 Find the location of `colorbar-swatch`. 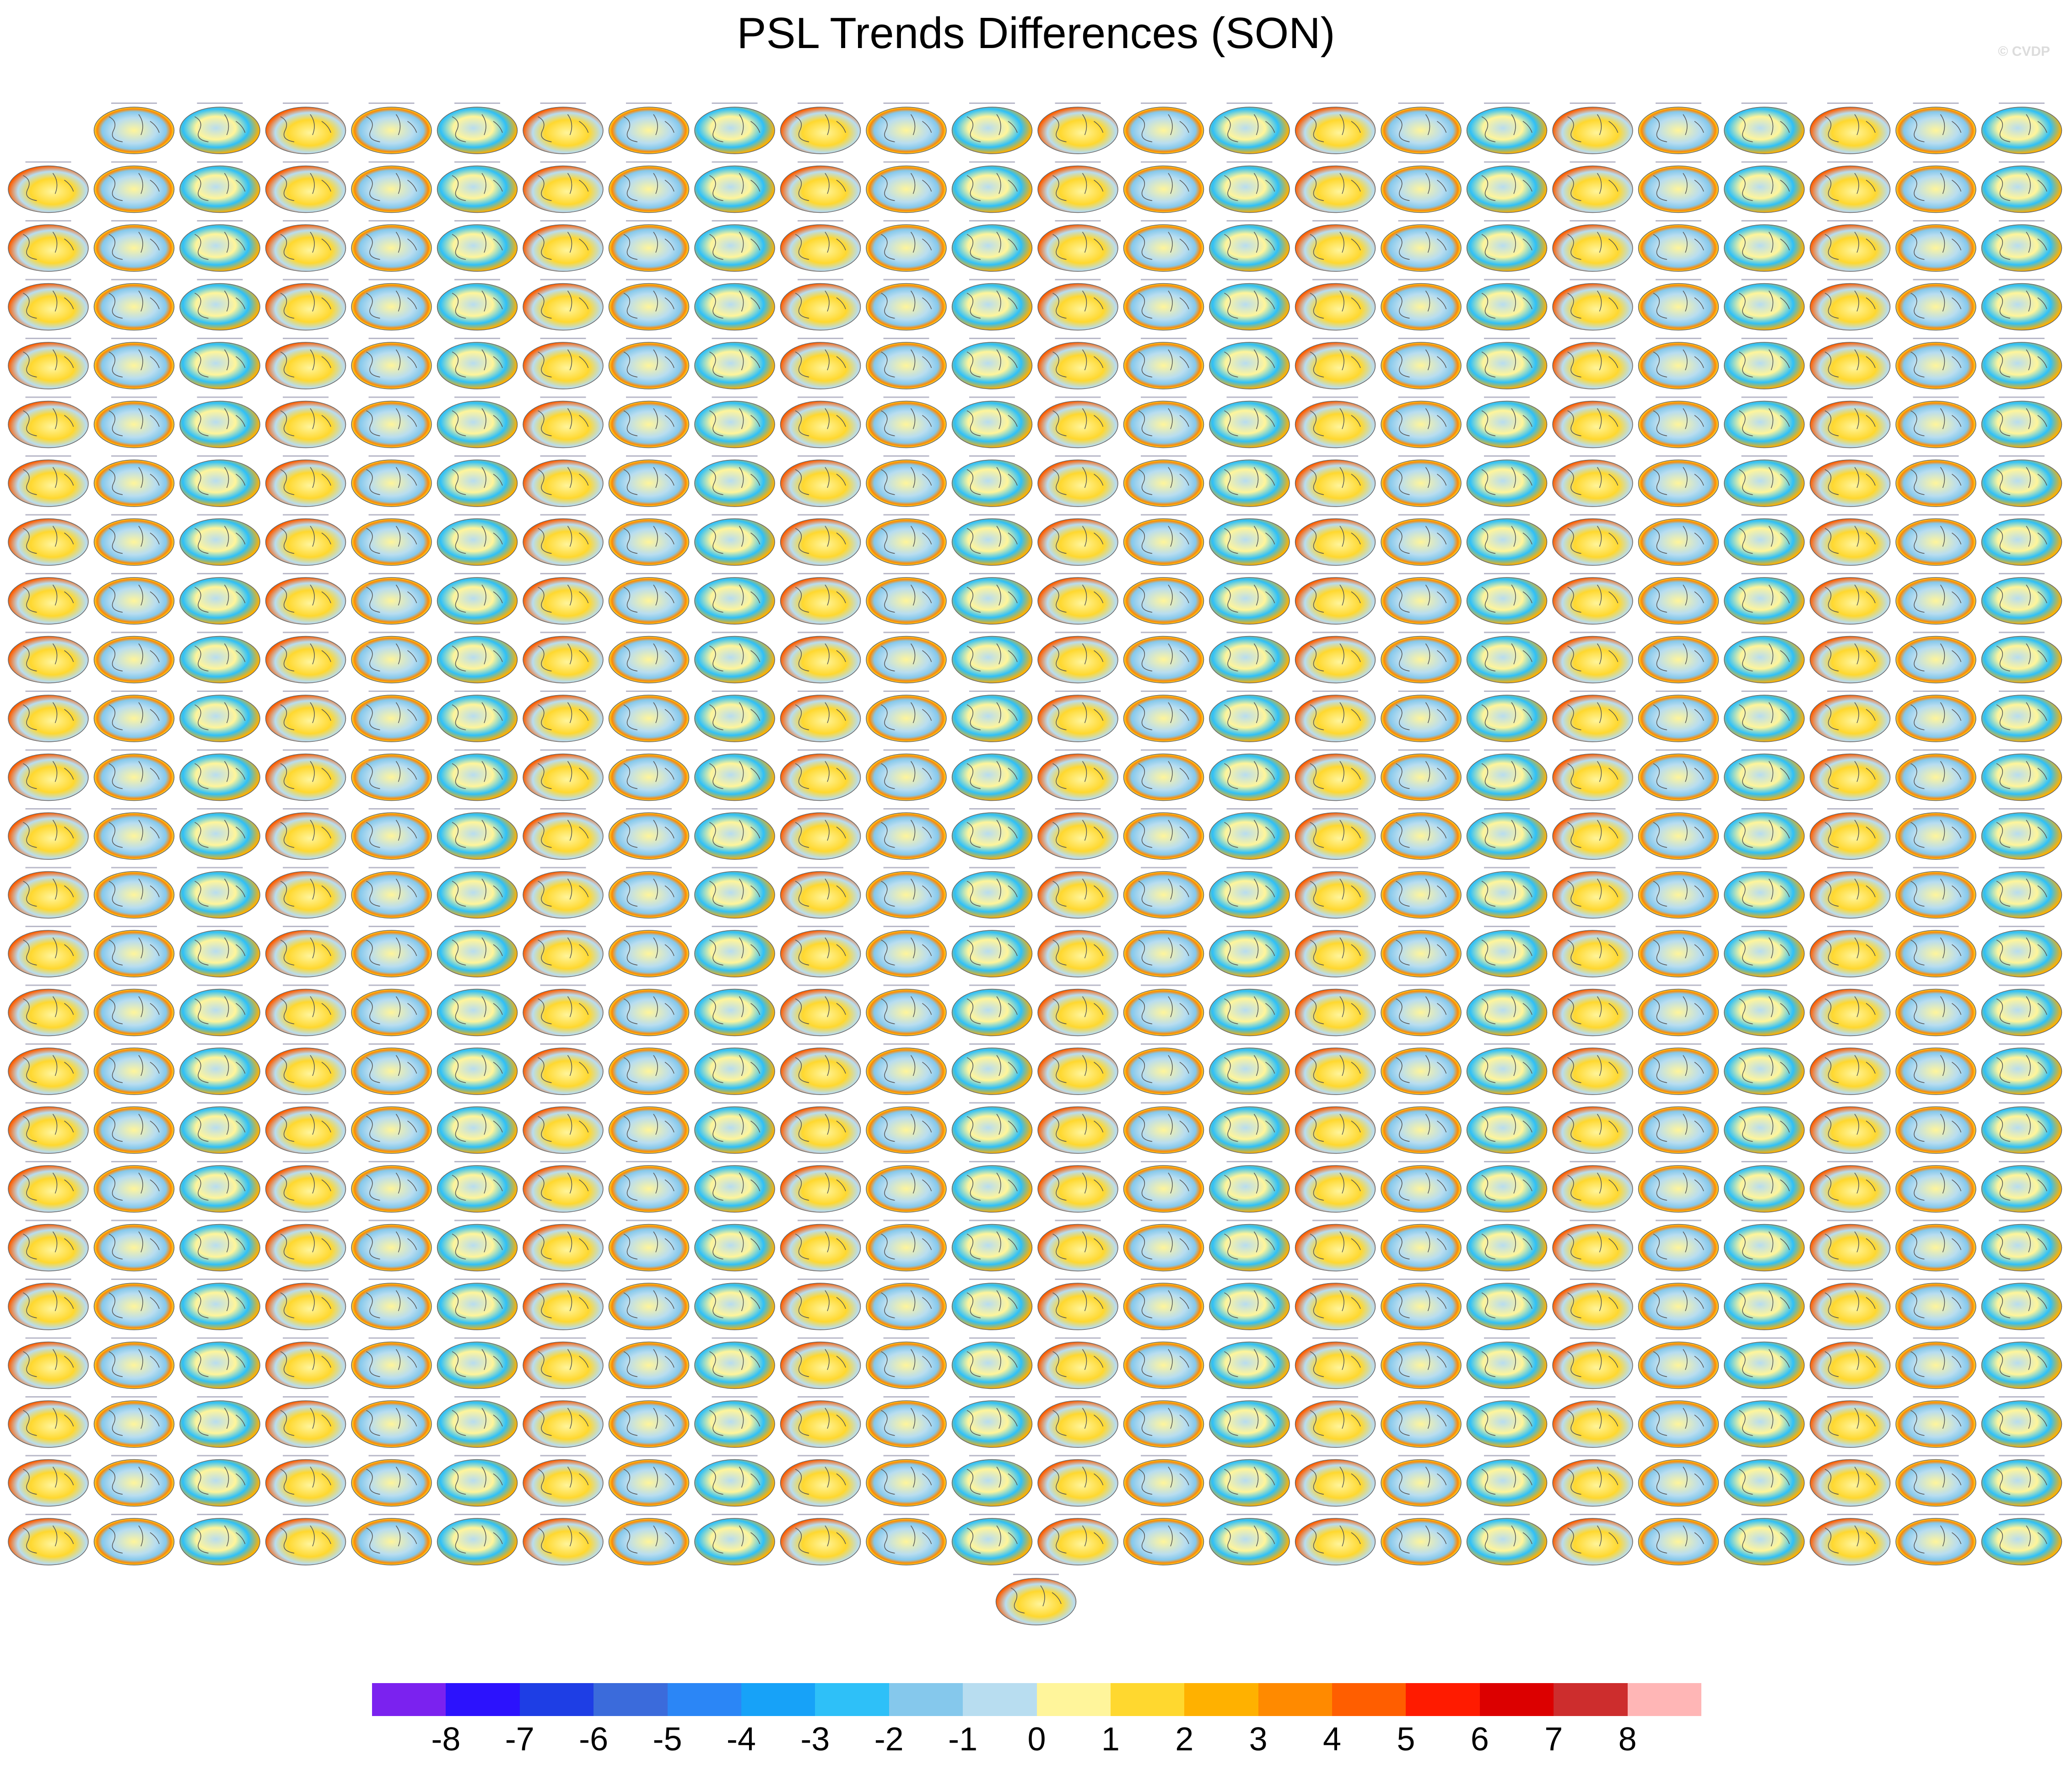

colorbar-swatch is located at coordinates (778, 1699).